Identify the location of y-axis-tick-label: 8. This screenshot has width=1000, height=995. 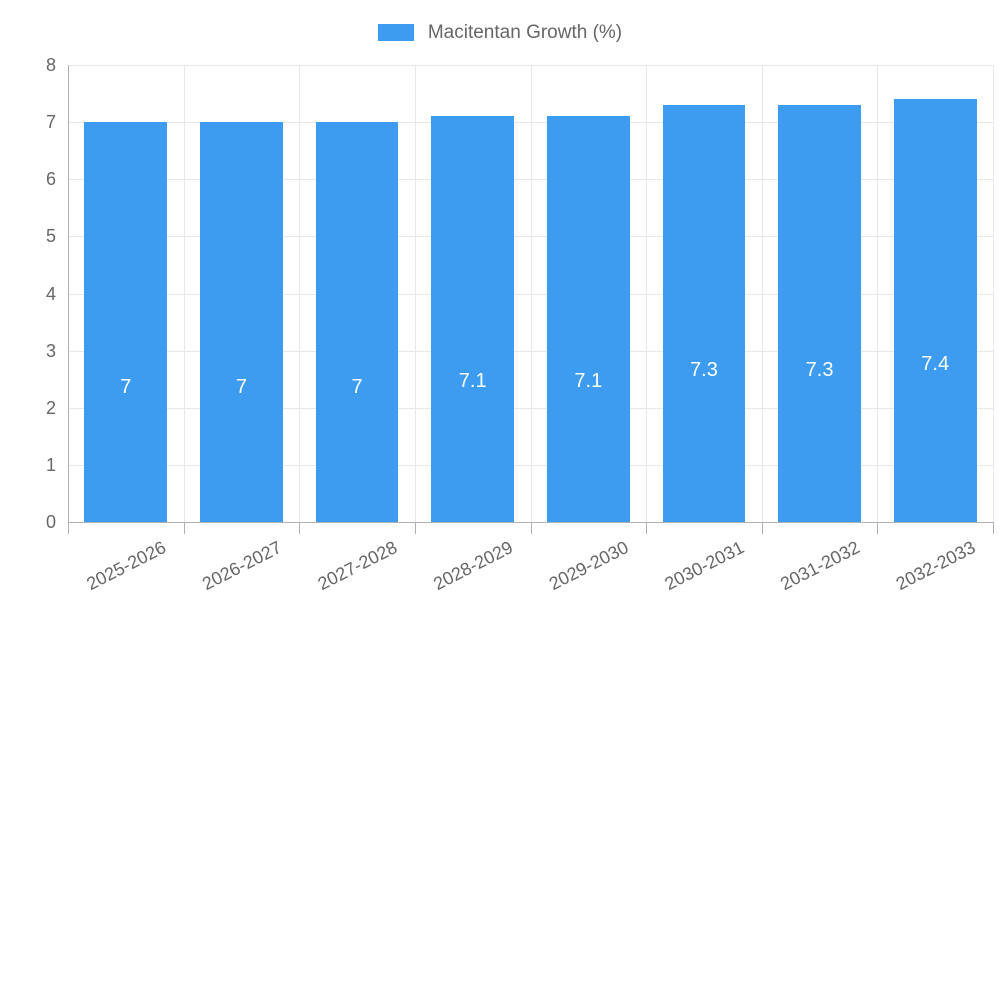
(50, 65).